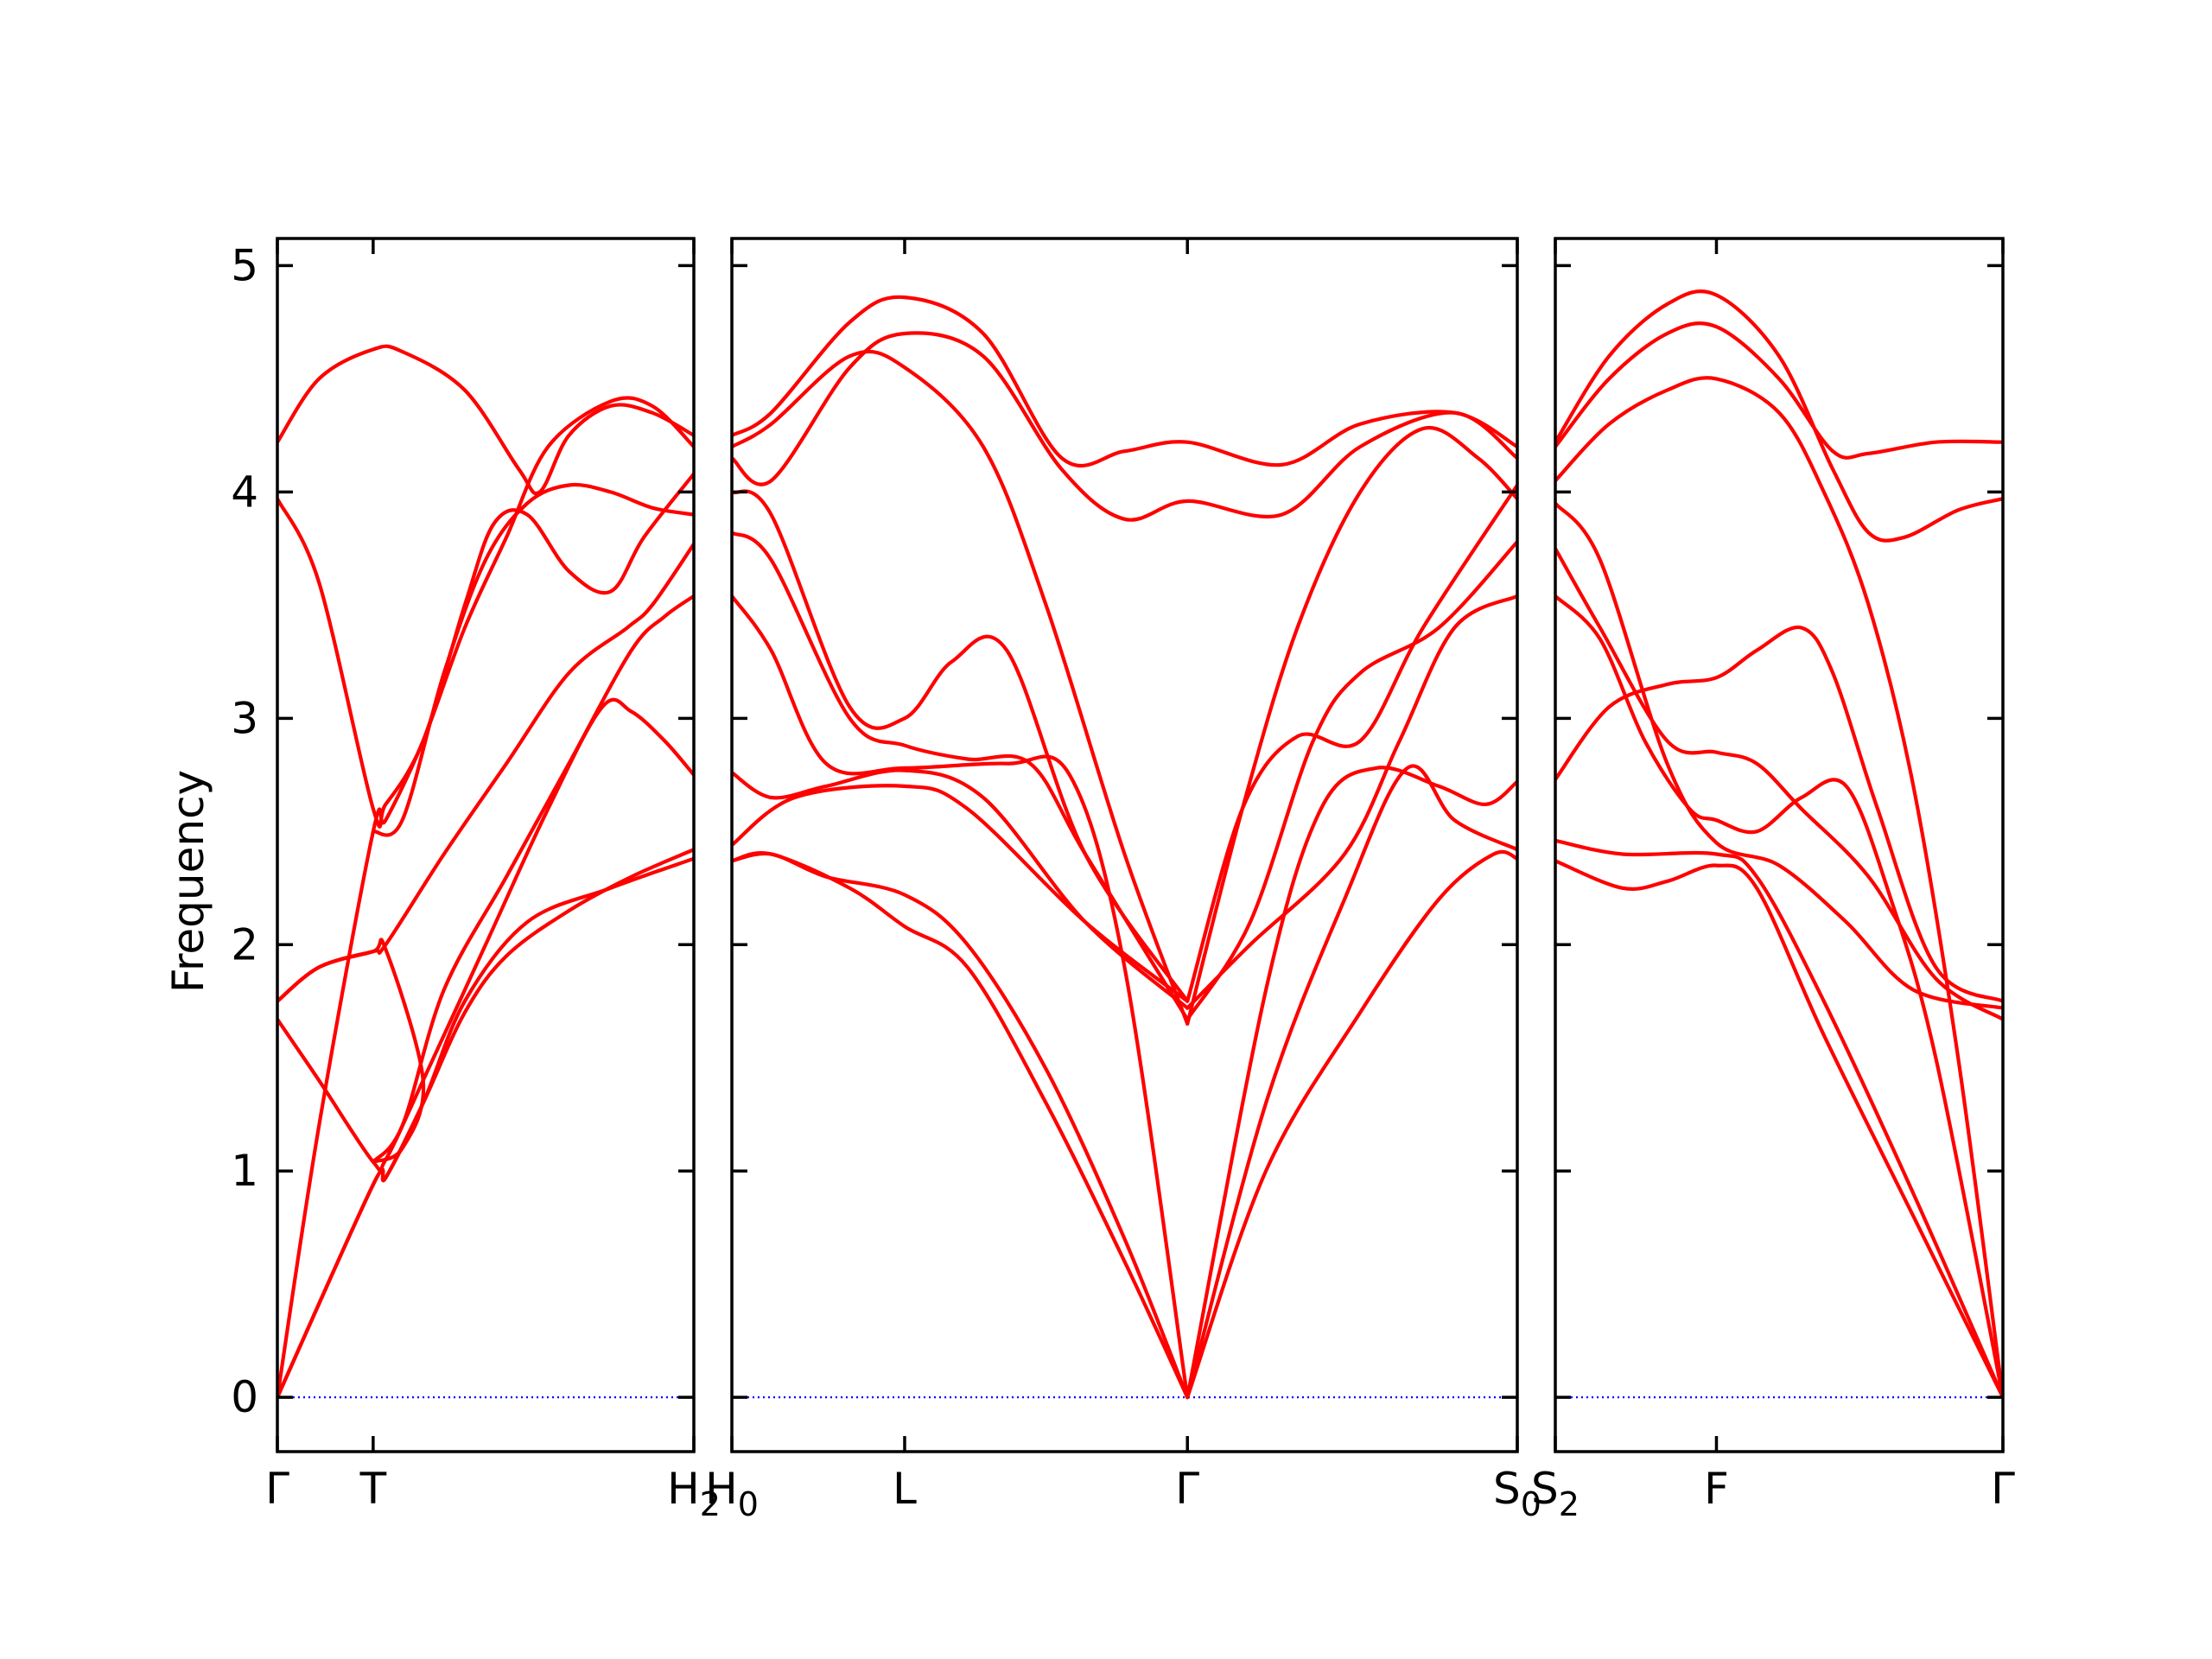 The height and width of the screenshot is (1659, 2212). What do you see at coordinates (244, 718) in the screenshot?
I see `y-tick-label: 3` at bounding box center [244, 718].